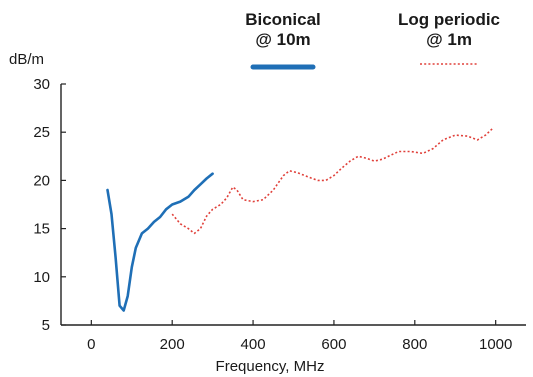  Describe the element at coordinates (270, 366) in the screenshot. I see `x-axis-label: Frequency, MHz` at that location.